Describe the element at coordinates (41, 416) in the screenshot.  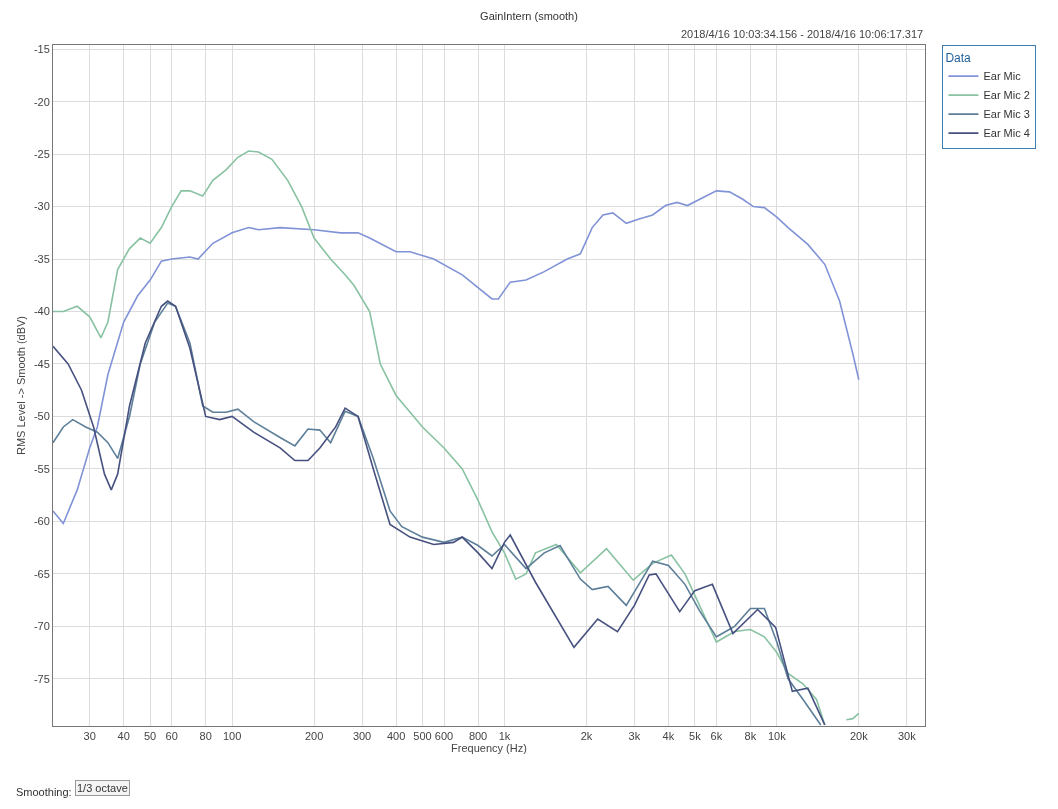
I see `y-tick-label: -50` at that location.